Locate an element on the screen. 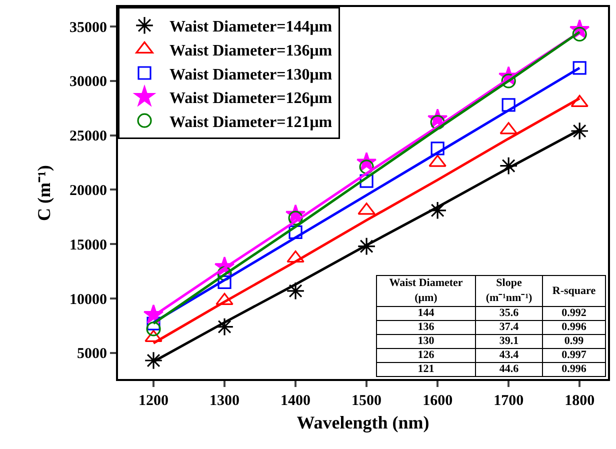  annotation: 44.6 is located at coordinates (509, 369).